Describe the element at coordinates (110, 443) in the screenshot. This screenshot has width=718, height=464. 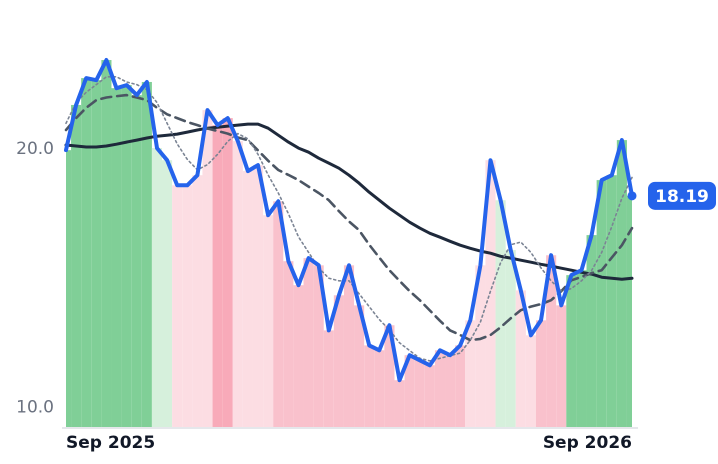
I see `x-tick-label: Sep 2025` at that location.